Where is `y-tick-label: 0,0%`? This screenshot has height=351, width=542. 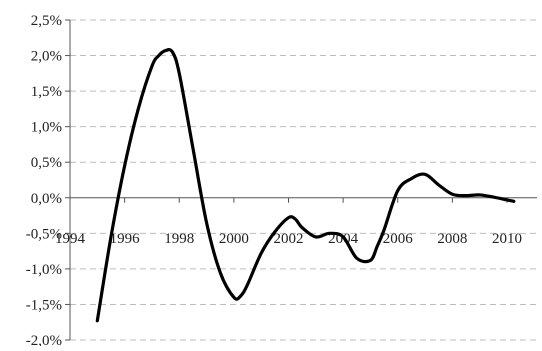
y-tick-label: 0,0% is located at coordinates (46, 199).